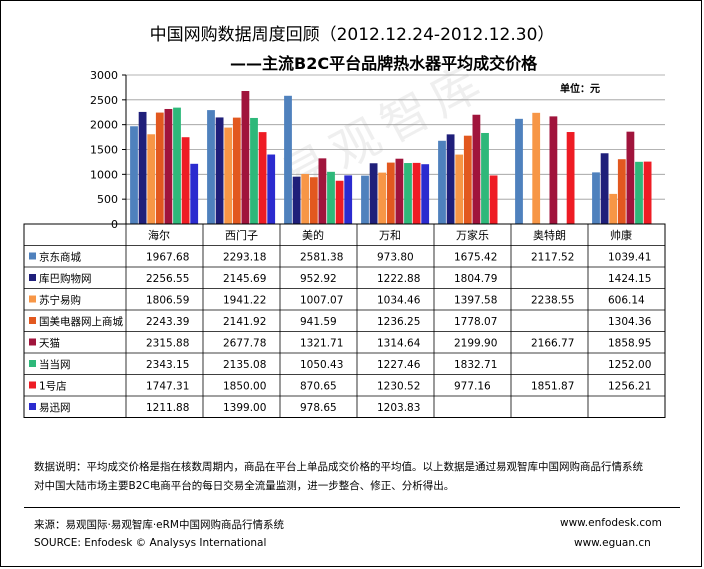  I want to click on data-value: 1304.36, so click(630, 322).